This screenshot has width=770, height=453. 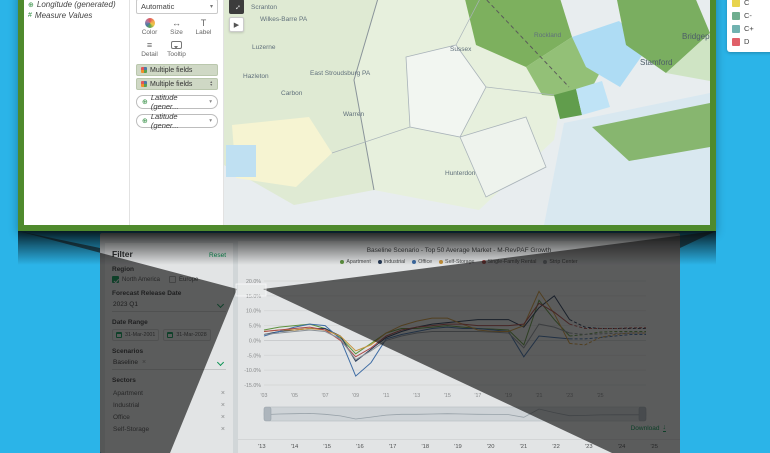 I want to click on filter-reset-link: Reset, so click(x=217, y=255).